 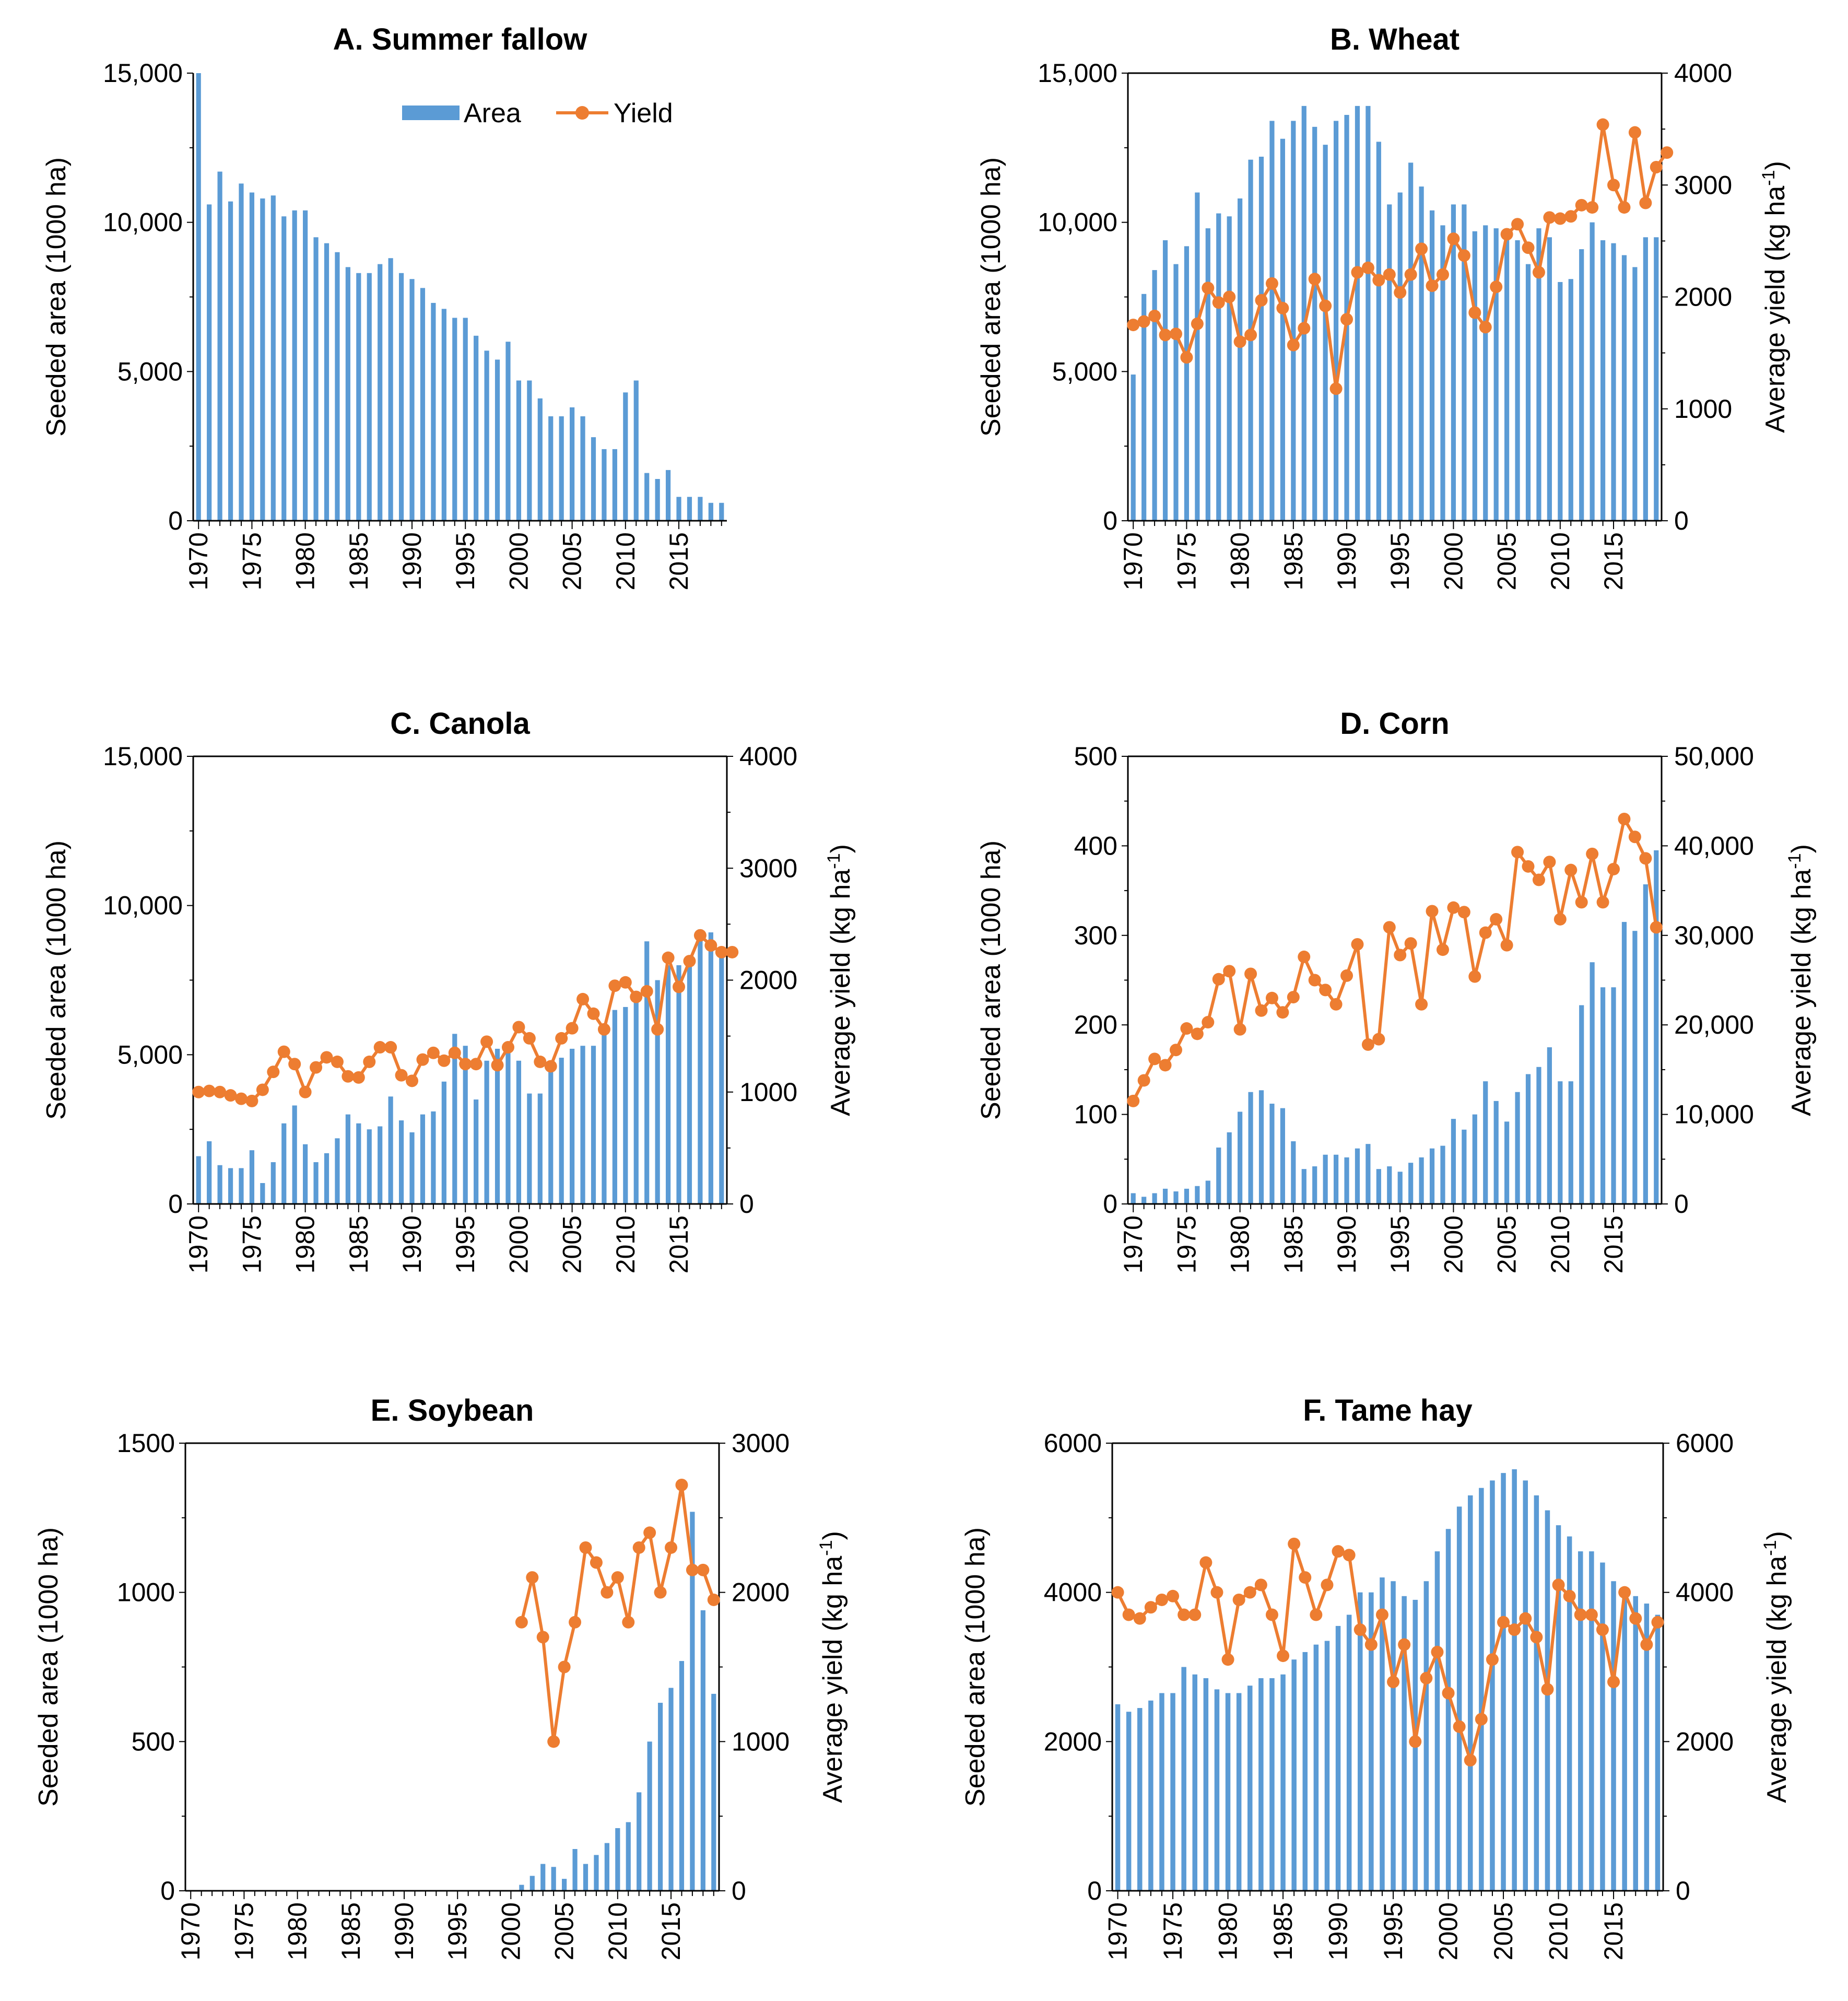 What do you see at coordinates (1095, 935) in the screenshot?
I see `y-tick-label: 300` at bounding box center [1095, 935].